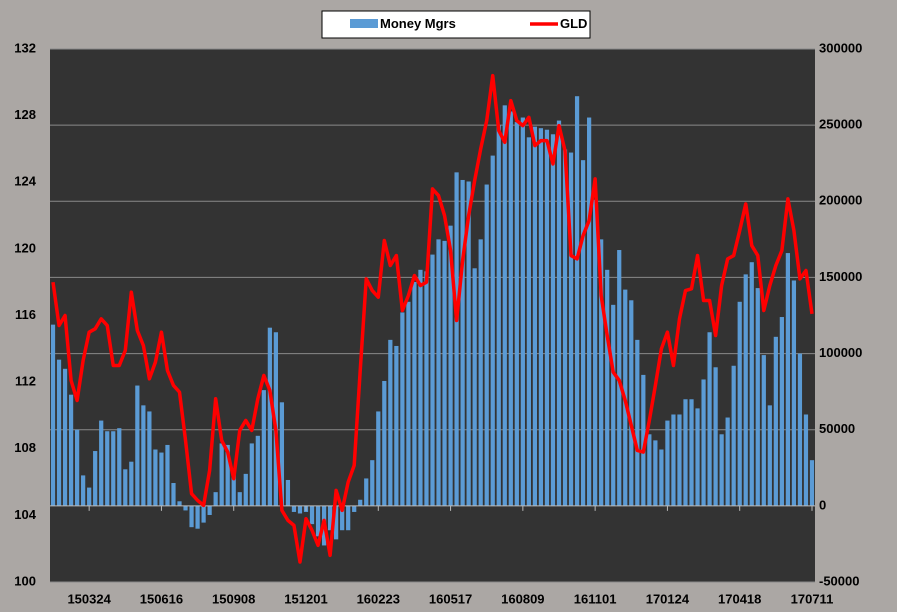 The image size is (897, 612). Describe the element at coordinates (378, 598) in the screenshot. I see `x-tick-label: 160223` at that location.